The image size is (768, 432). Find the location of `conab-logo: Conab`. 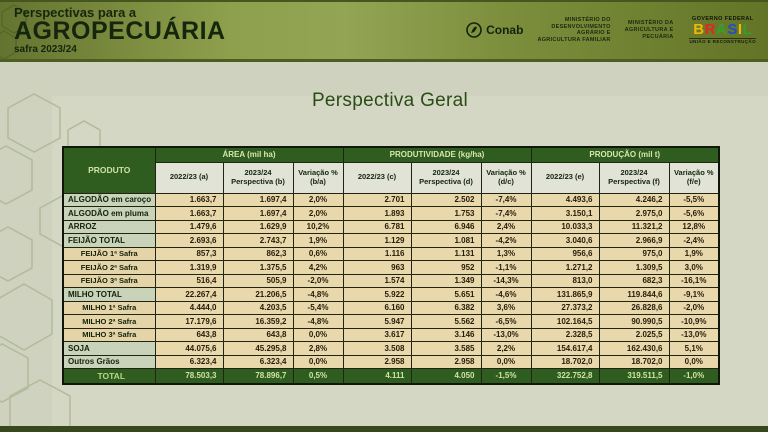

conab-logo: Conab is located at coordinates (495, 30).